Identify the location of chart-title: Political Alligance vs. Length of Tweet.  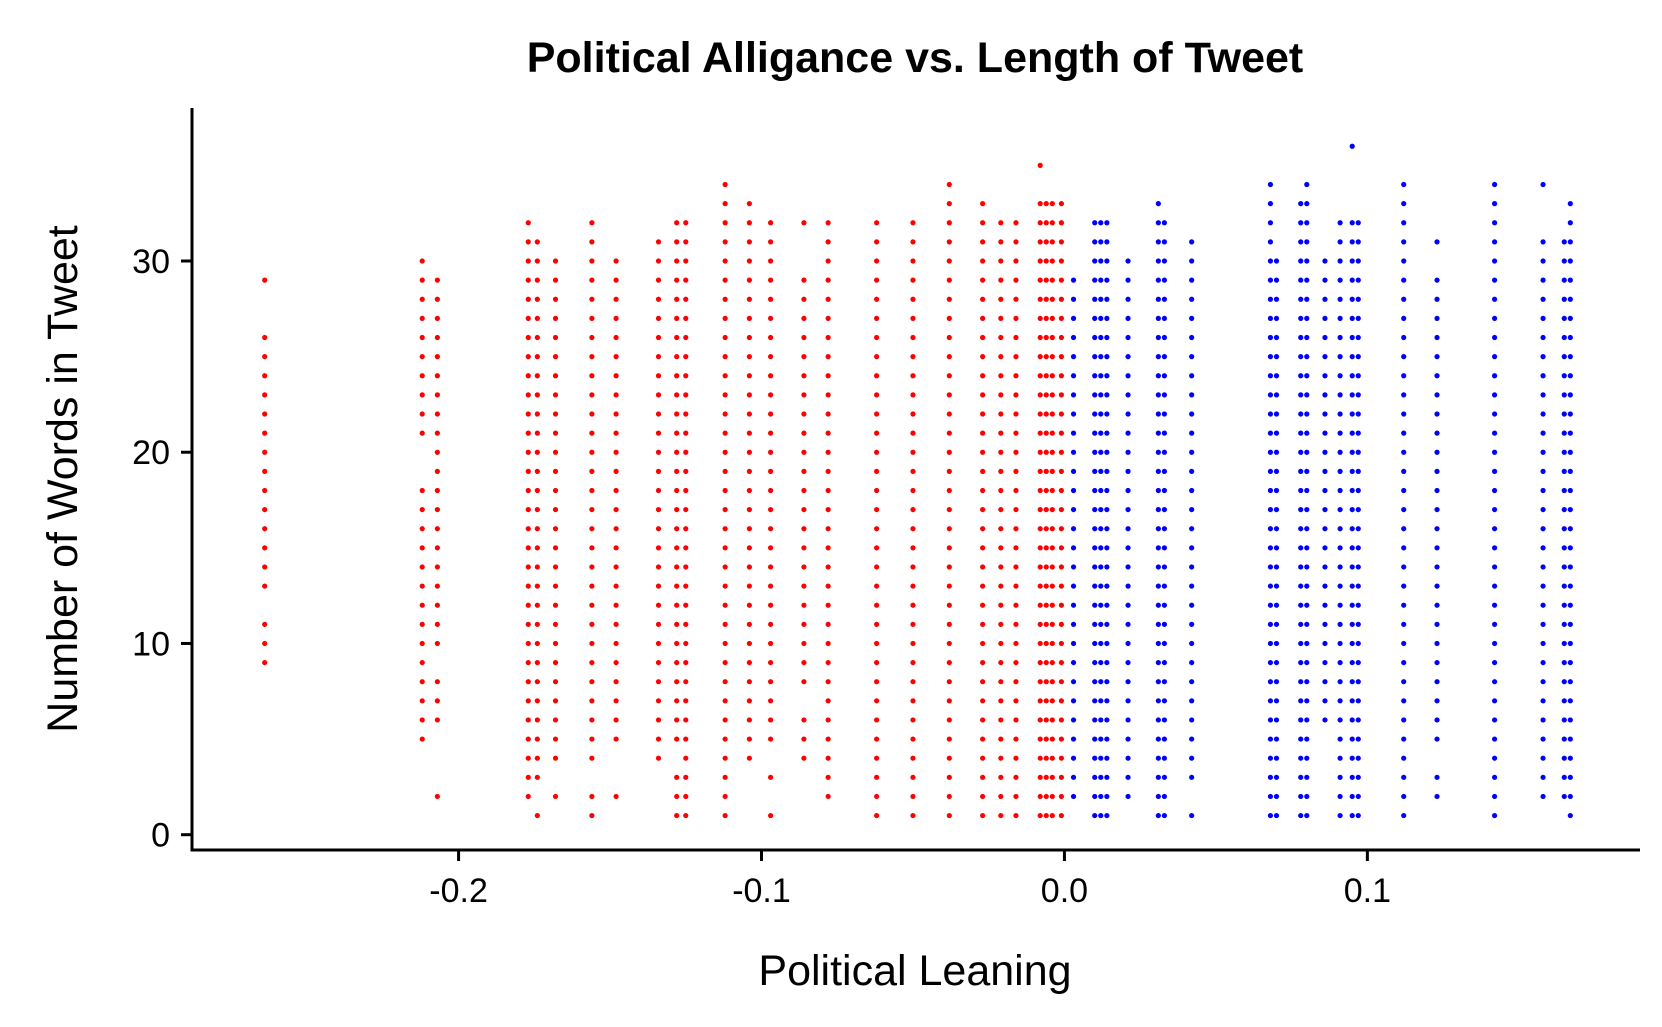
(915, 58).